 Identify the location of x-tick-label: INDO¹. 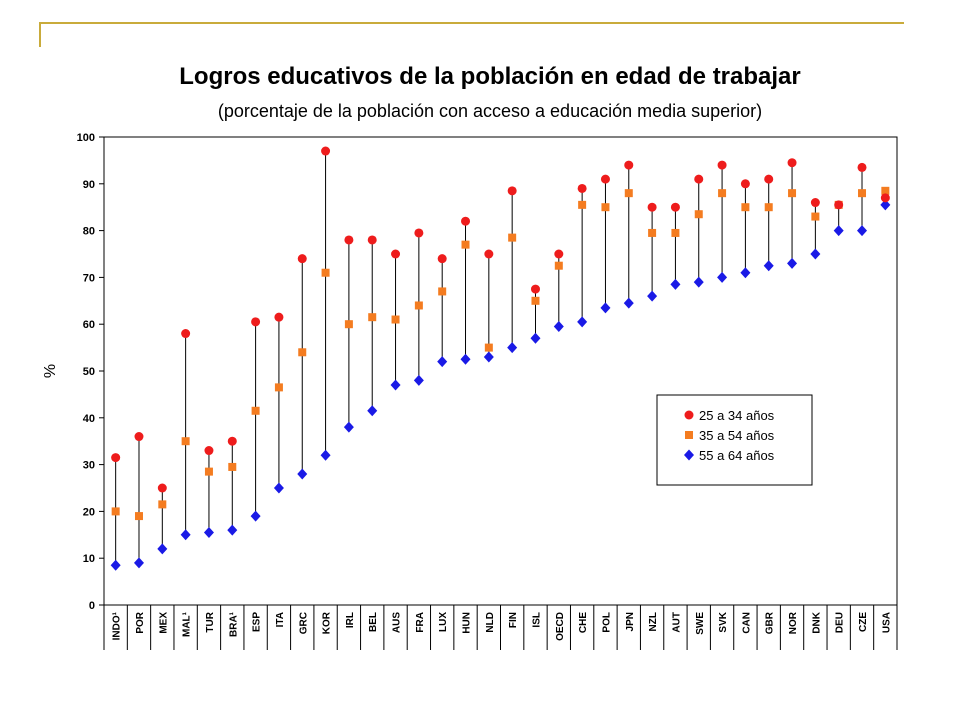
(117, 625).